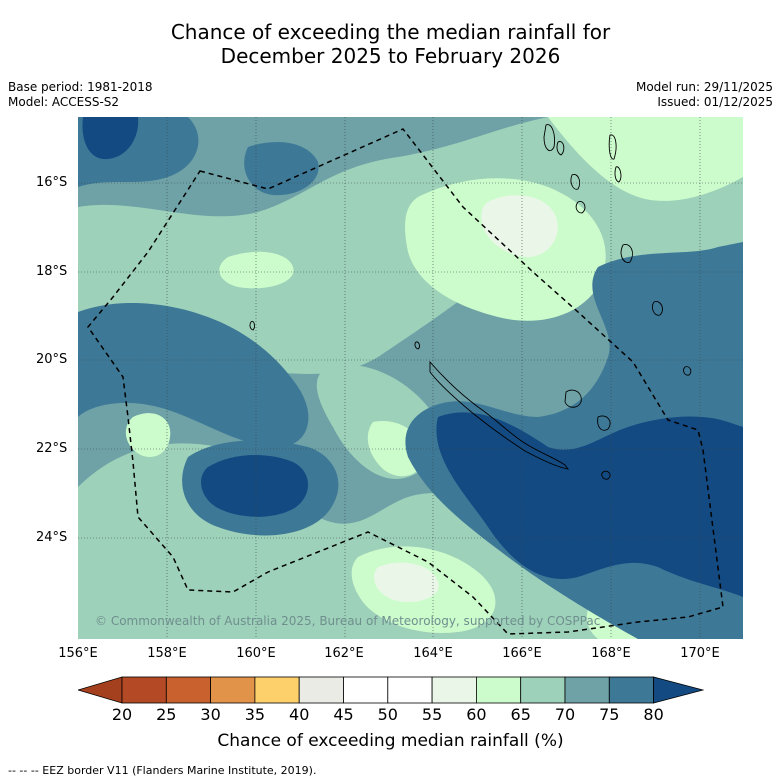  I want to click on colorbar-tick-label: 65, so click(520, 714).